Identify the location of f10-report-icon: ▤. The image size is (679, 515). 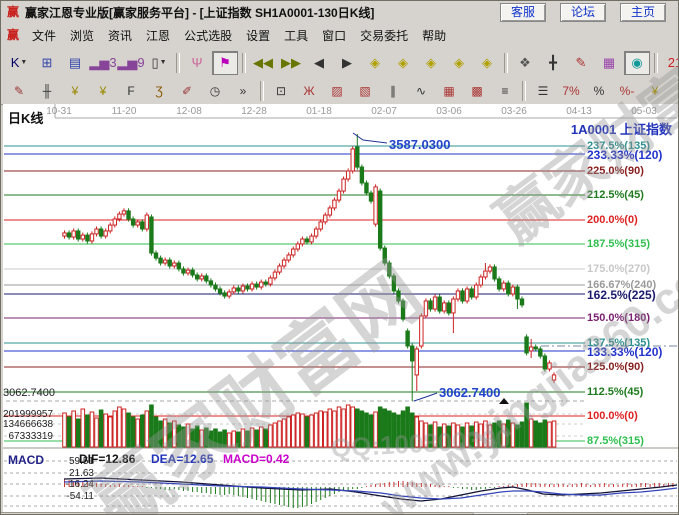
(75, 62).